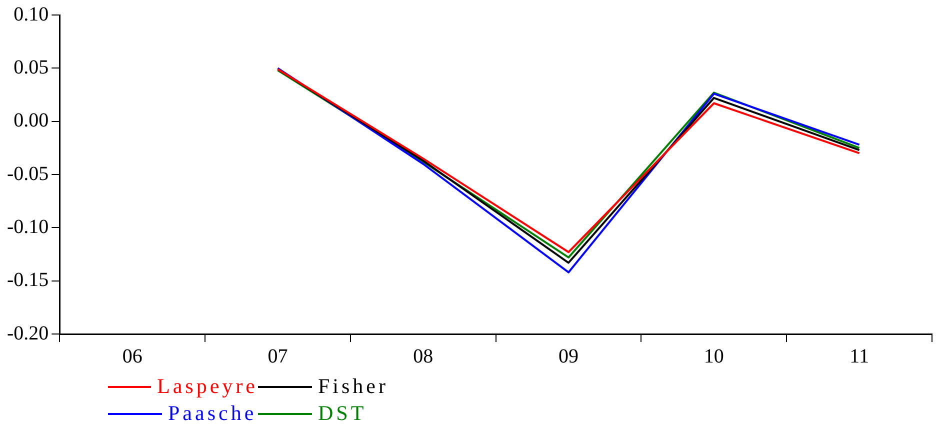  Describe the element at coordinates (859, 356) in the screenshot. I see `x-tick-label: 11` at that location.